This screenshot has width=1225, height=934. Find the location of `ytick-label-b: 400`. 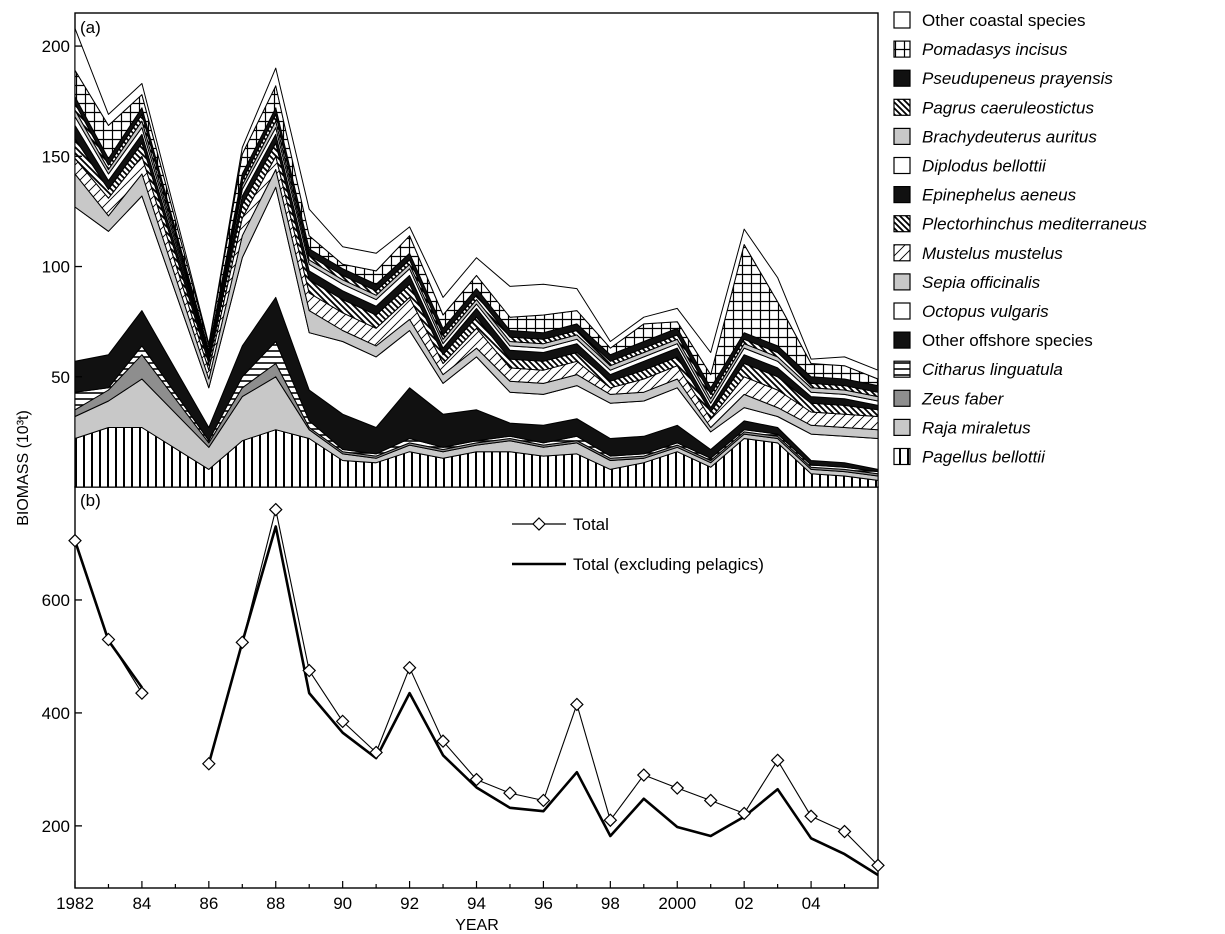

ytick-label-b: 400 is located at coordinates (56, 713).